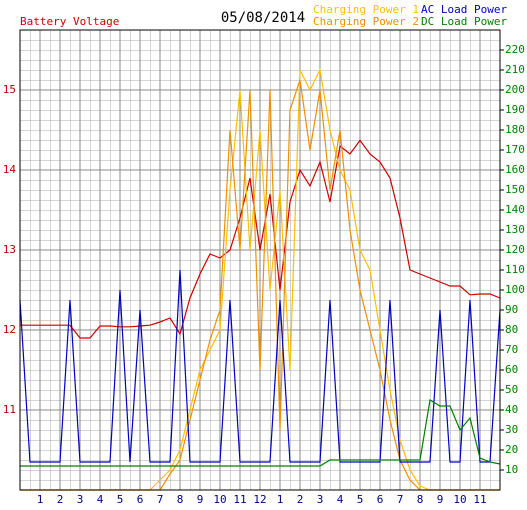 The image size is (527, 510). What do you see at coordinates (515, 89) in the screenshot?
I see `y2-tick-label: 200` at bounding box center [515, 89].